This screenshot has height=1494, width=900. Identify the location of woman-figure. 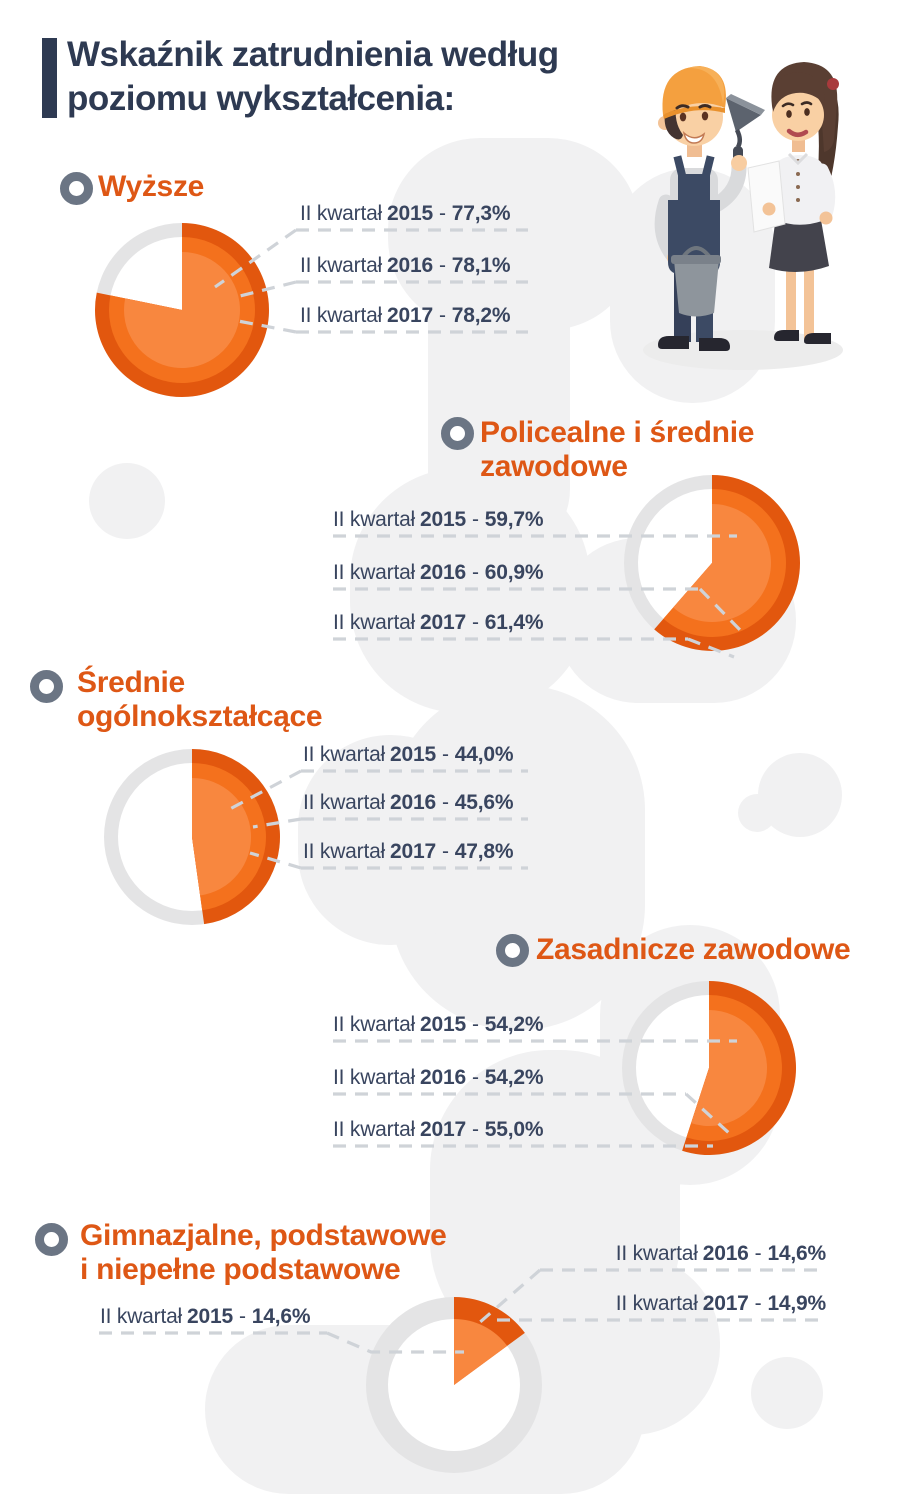
(793, 203).